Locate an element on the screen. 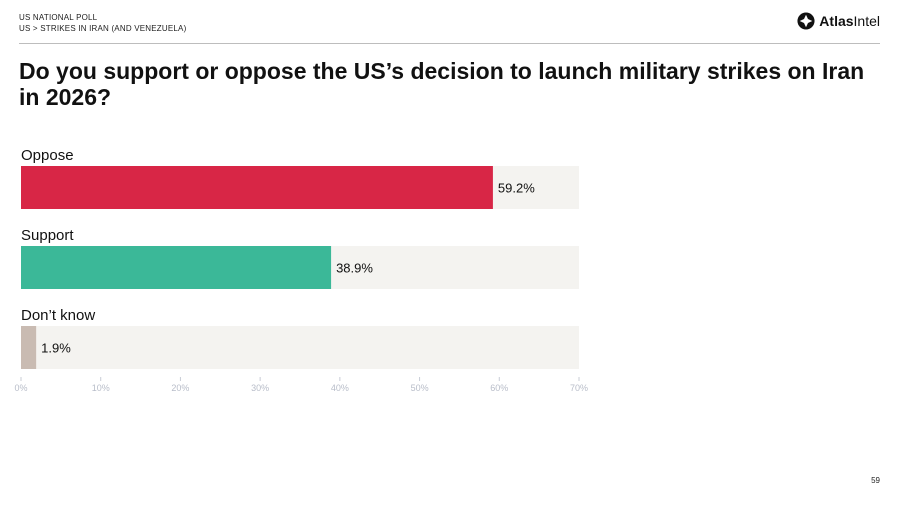  report-series-label: US NATIONAL POLL is located at coordinates (58, 17).